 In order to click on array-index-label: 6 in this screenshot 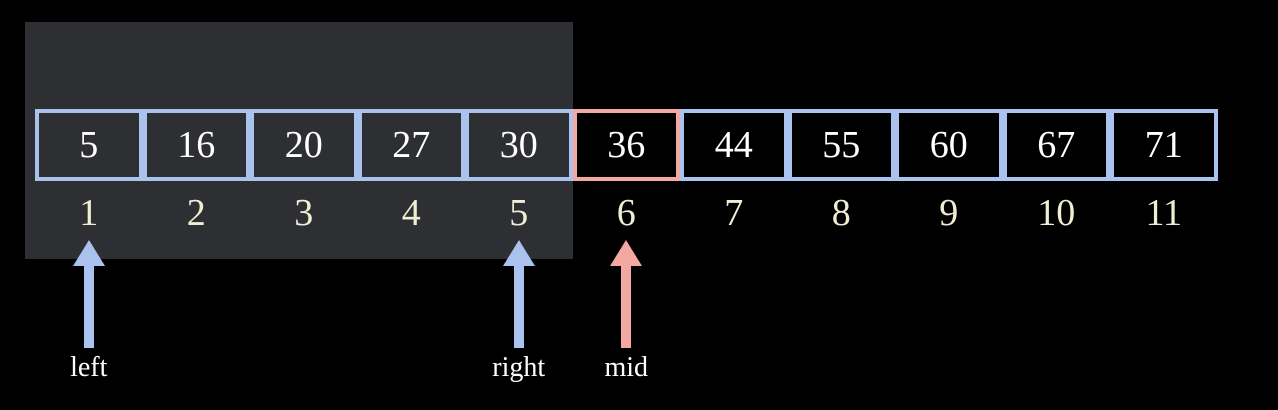, I will do `click(626, 213)`.